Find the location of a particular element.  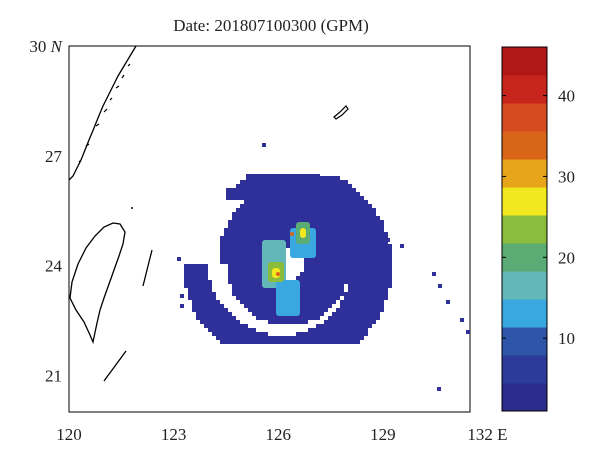

china-islands is located at coordinates (104, 113).